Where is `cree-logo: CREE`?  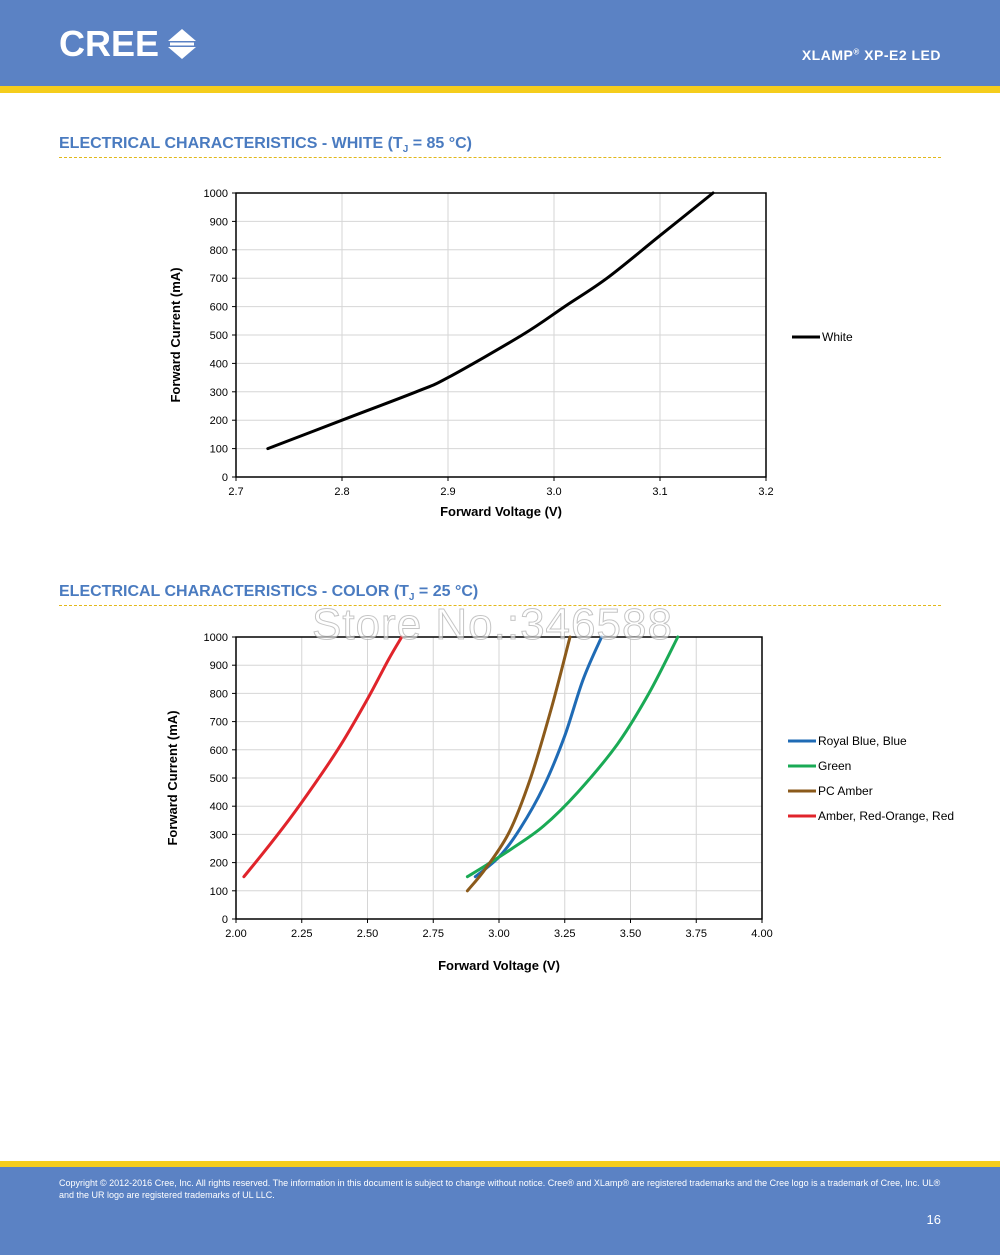 cree-logo: CREE is located at coordinates (129, 43).